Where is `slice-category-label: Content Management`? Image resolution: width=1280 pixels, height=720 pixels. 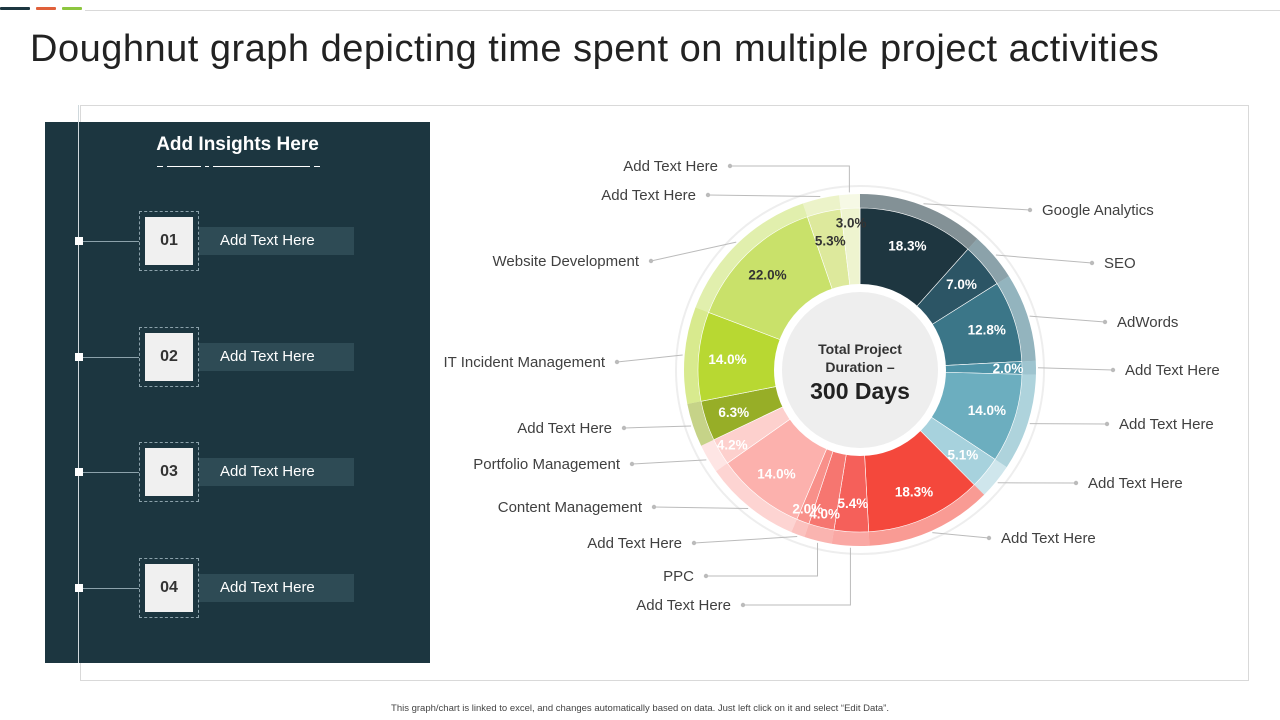
slice-category-label: Content Management is located at coordinates (570, 507).